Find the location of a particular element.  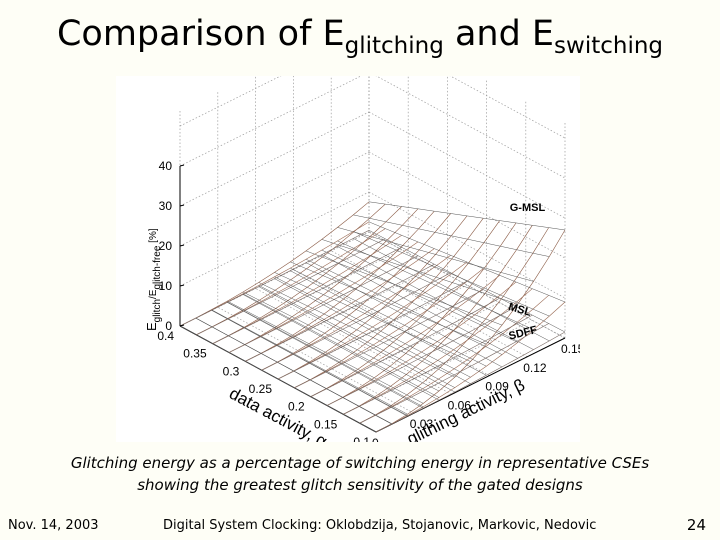

y-tick-label: 0.03 is located at coordinates (422, 424).